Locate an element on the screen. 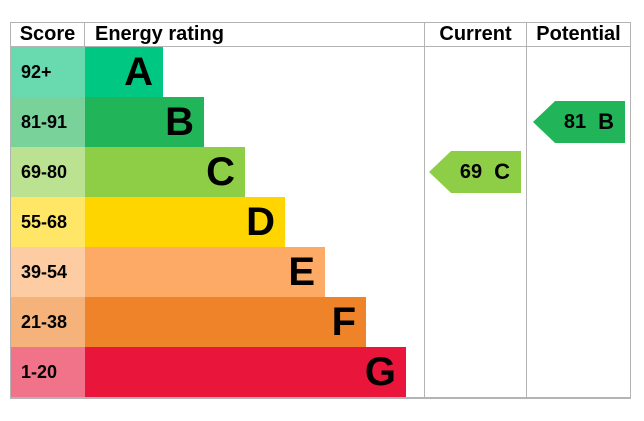  header-current: Current is located at coordinates (475, 34).